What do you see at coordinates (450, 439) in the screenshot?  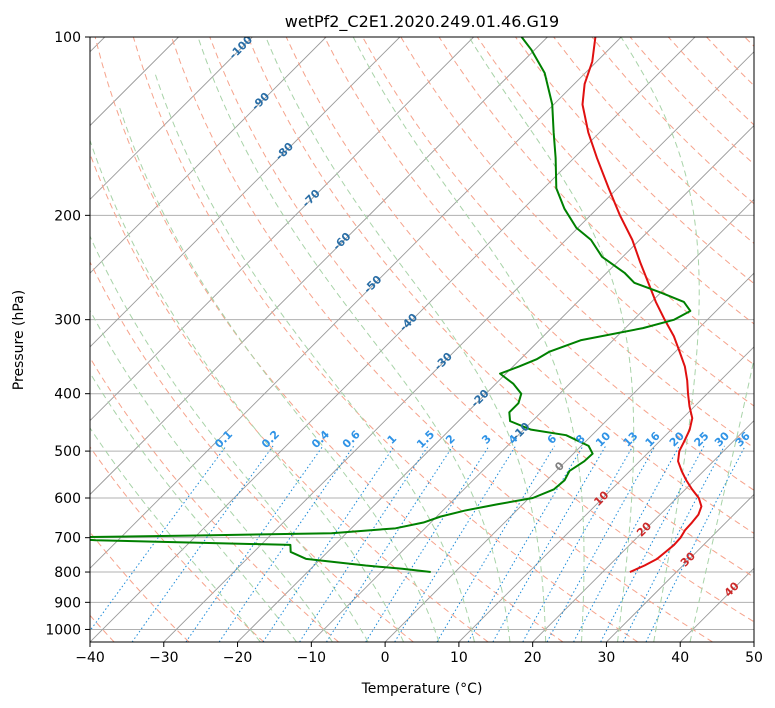 I see `mixing-ratio-label: 2` at bounding box center [450, 439].